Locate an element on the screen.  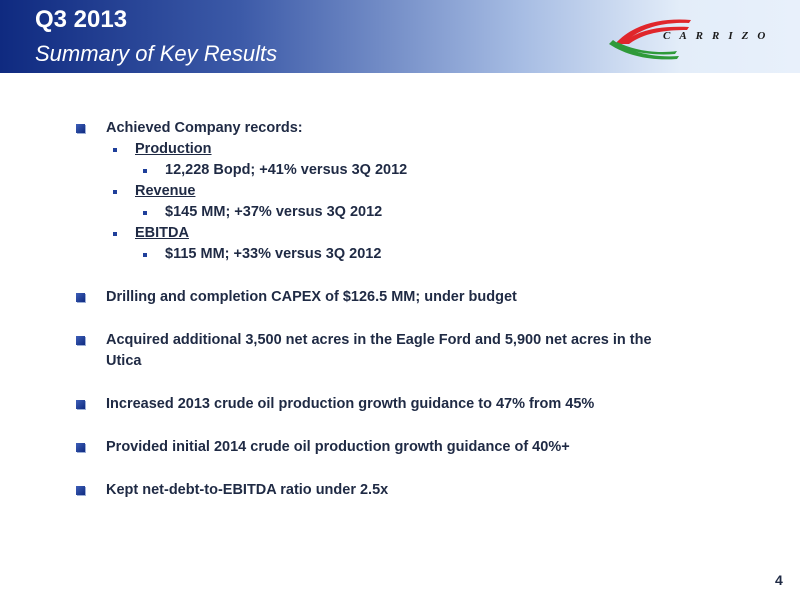
detail-revenue: $145 MM; +37% versus 3Q 2012 is located at coordinates (396, 212).